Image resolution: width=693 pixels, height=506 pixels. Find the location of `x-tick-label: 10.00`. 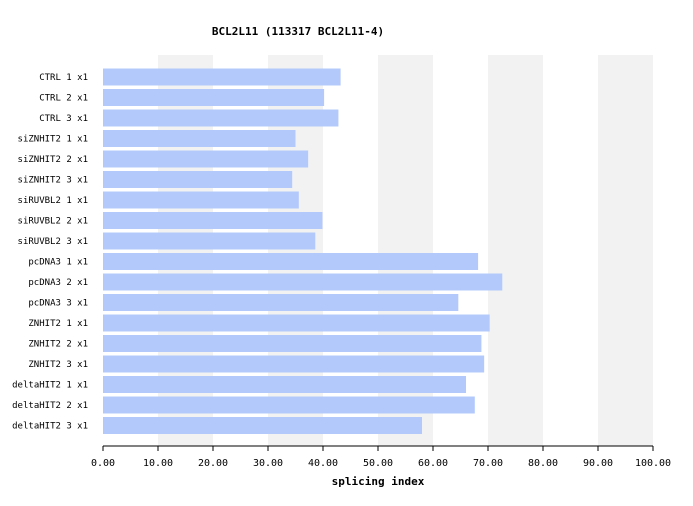

x-tick-label: 10.00 is located at coordinates (158, 463).